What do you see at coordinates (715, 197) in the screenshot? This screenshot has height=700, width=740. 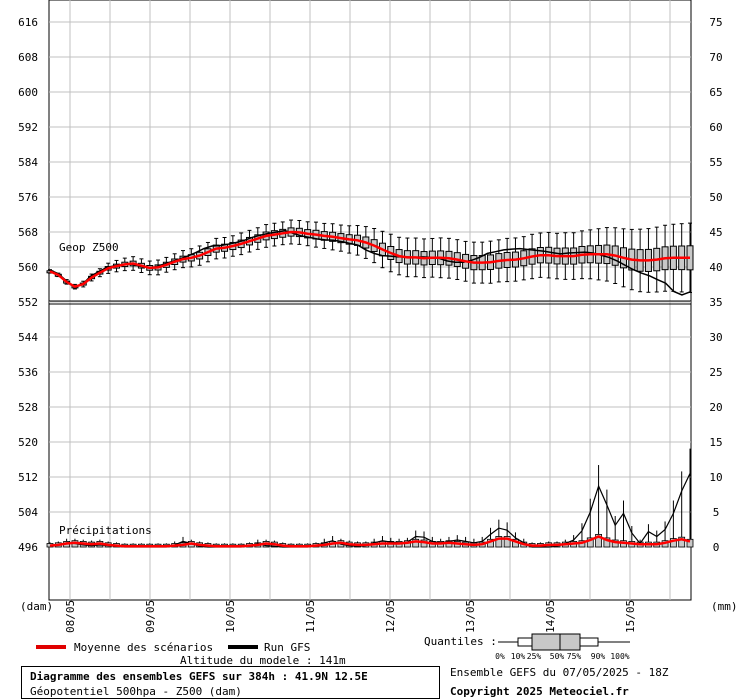 I see `right-tick-label: 50` at bounding box center [715, 197].